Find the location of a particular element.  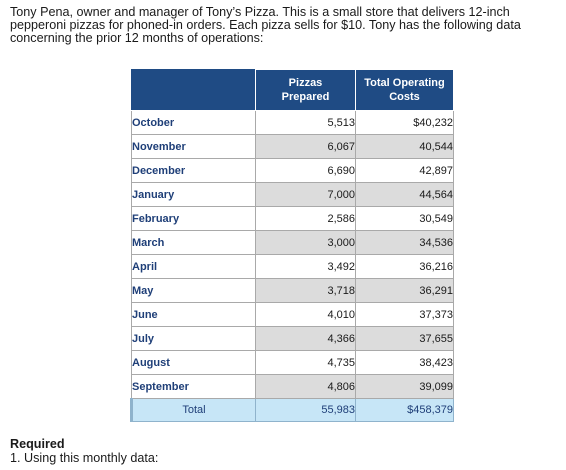

table-row: April 3,492 36,216 is located at coordinates (292, 266).